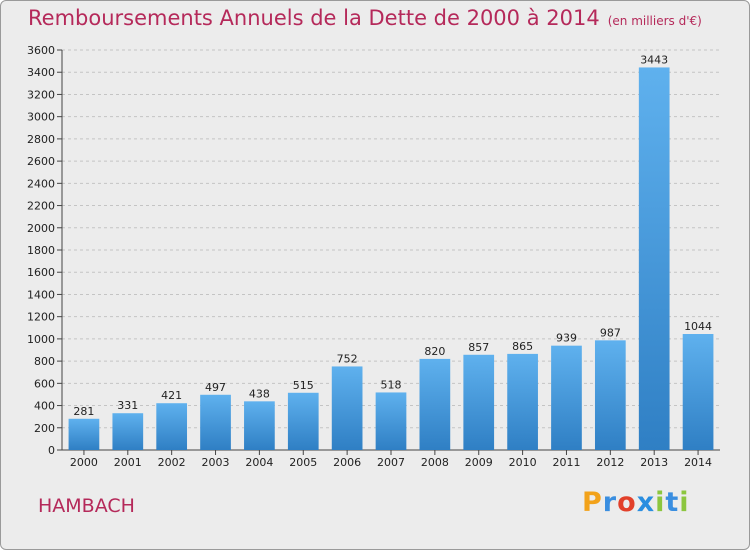 The height and width of the screenshot is (550, 750). Describe the element at coordinates (347, 358) in the screenshot. I see `data-label: 752` at that location.